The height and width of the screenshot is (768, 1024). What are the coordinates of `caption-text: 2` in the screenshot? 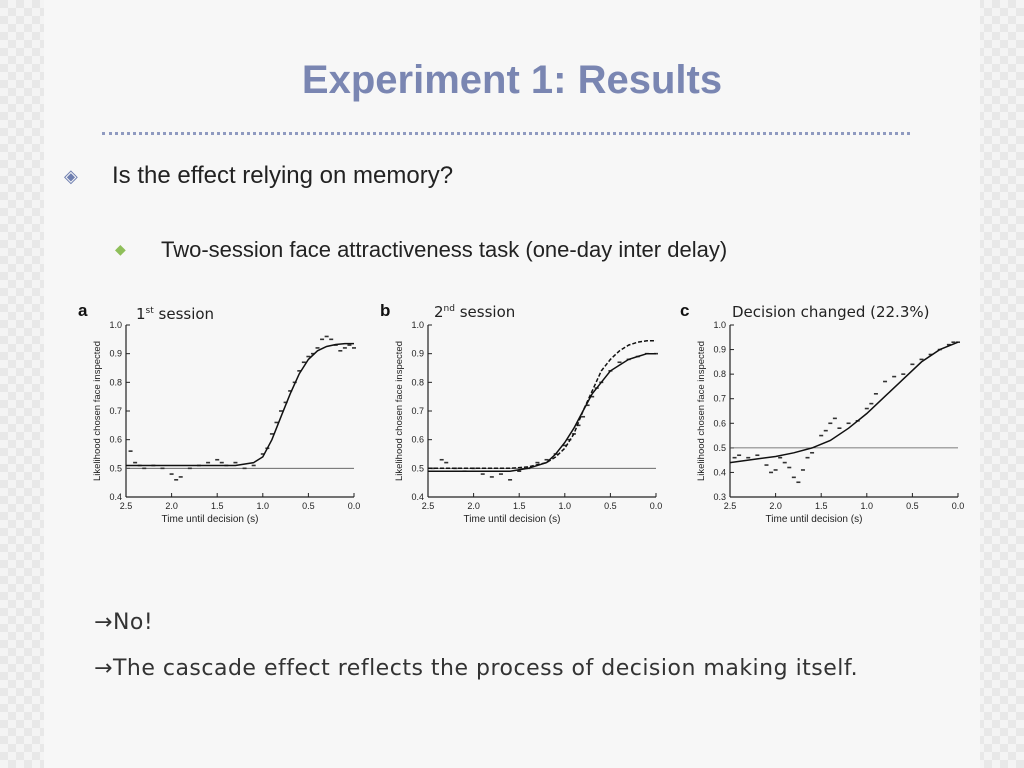 It's located at (439, 312).